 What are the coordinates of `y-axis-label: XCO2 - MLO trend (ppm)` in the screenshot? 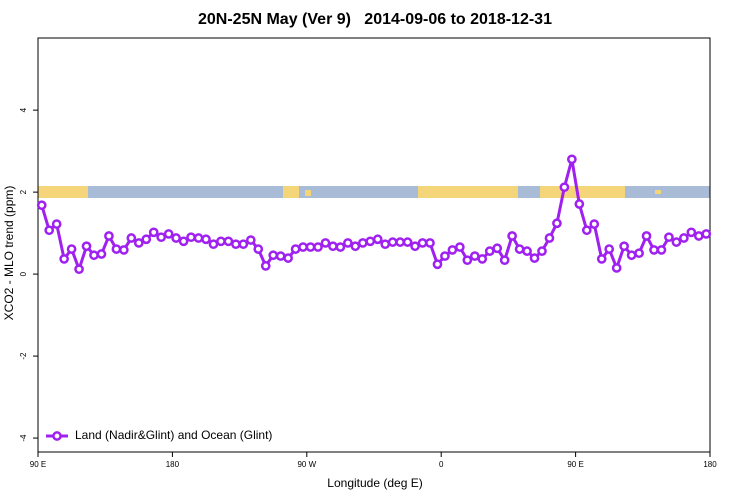 It's located at (9, 253).